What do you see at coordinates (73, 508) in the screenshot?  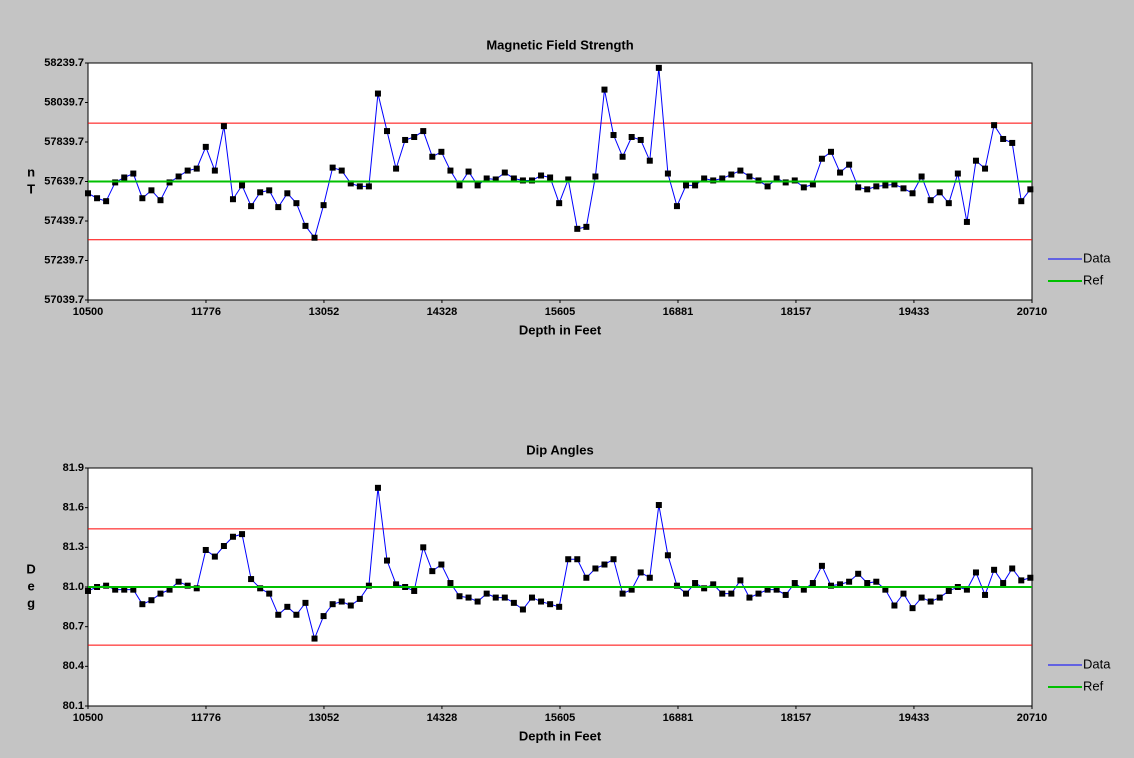 I see `y-tick-label: 81.6` at bounding box center [73, 508].